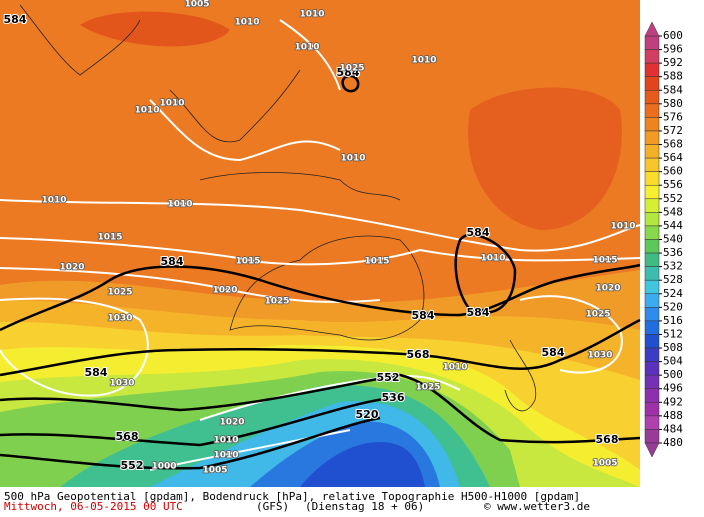  Describe the element at coordinates (673, 401) in the screenshot. I see `colorbar-tick-label: 492` at that location.